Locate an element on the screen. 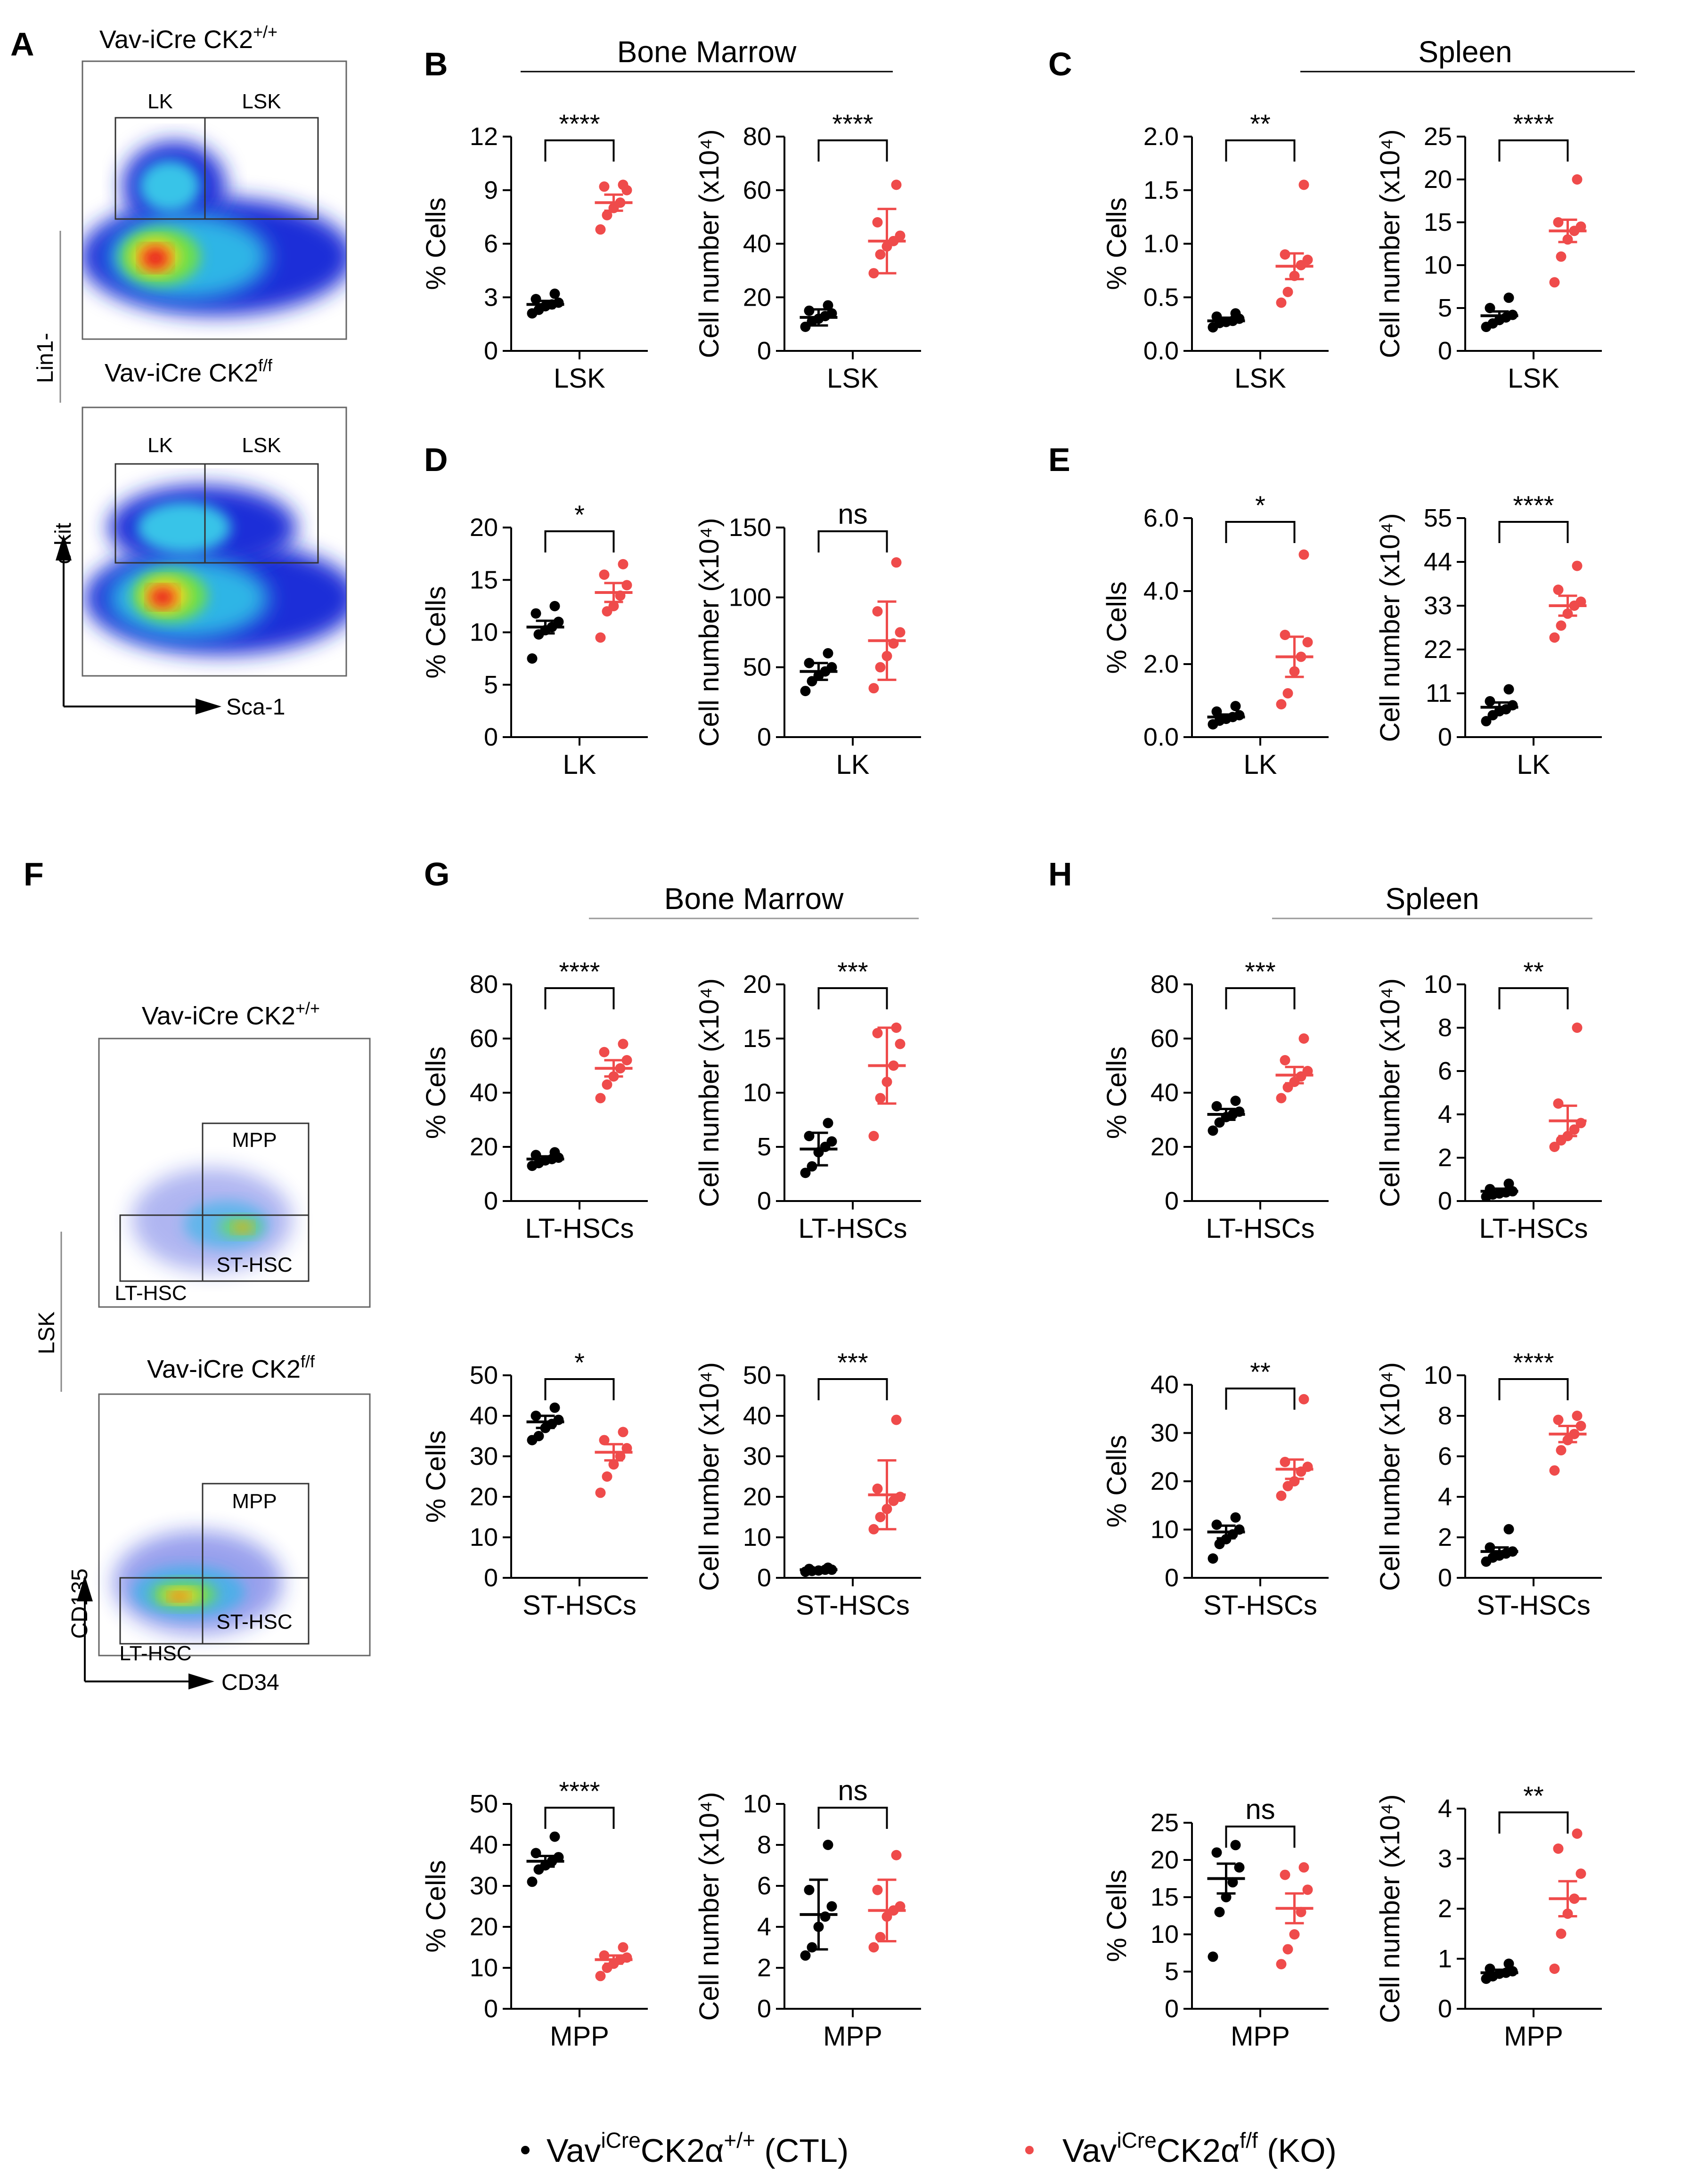 This screenshot has width=1681, height=2184. panel-letter-e: E is located at coordinates (1059, 459).